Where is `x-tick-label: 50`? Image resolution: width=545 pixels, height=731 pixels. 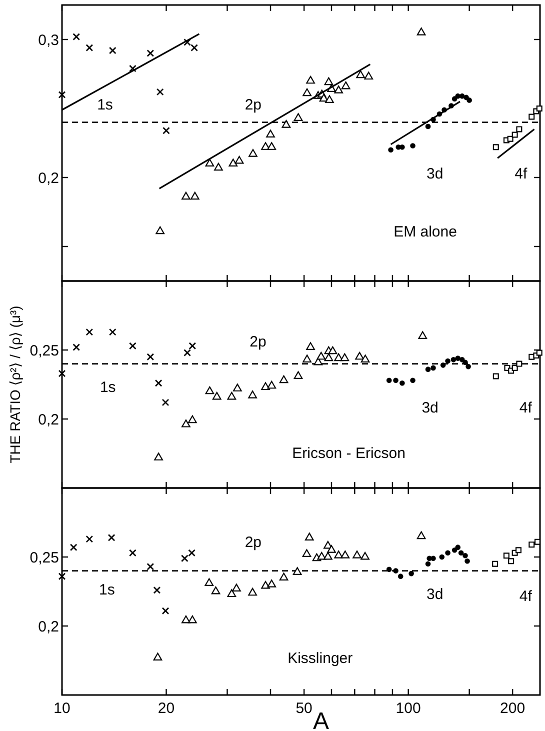 x-tick-label: 50 is located at coordinates (304, 708).